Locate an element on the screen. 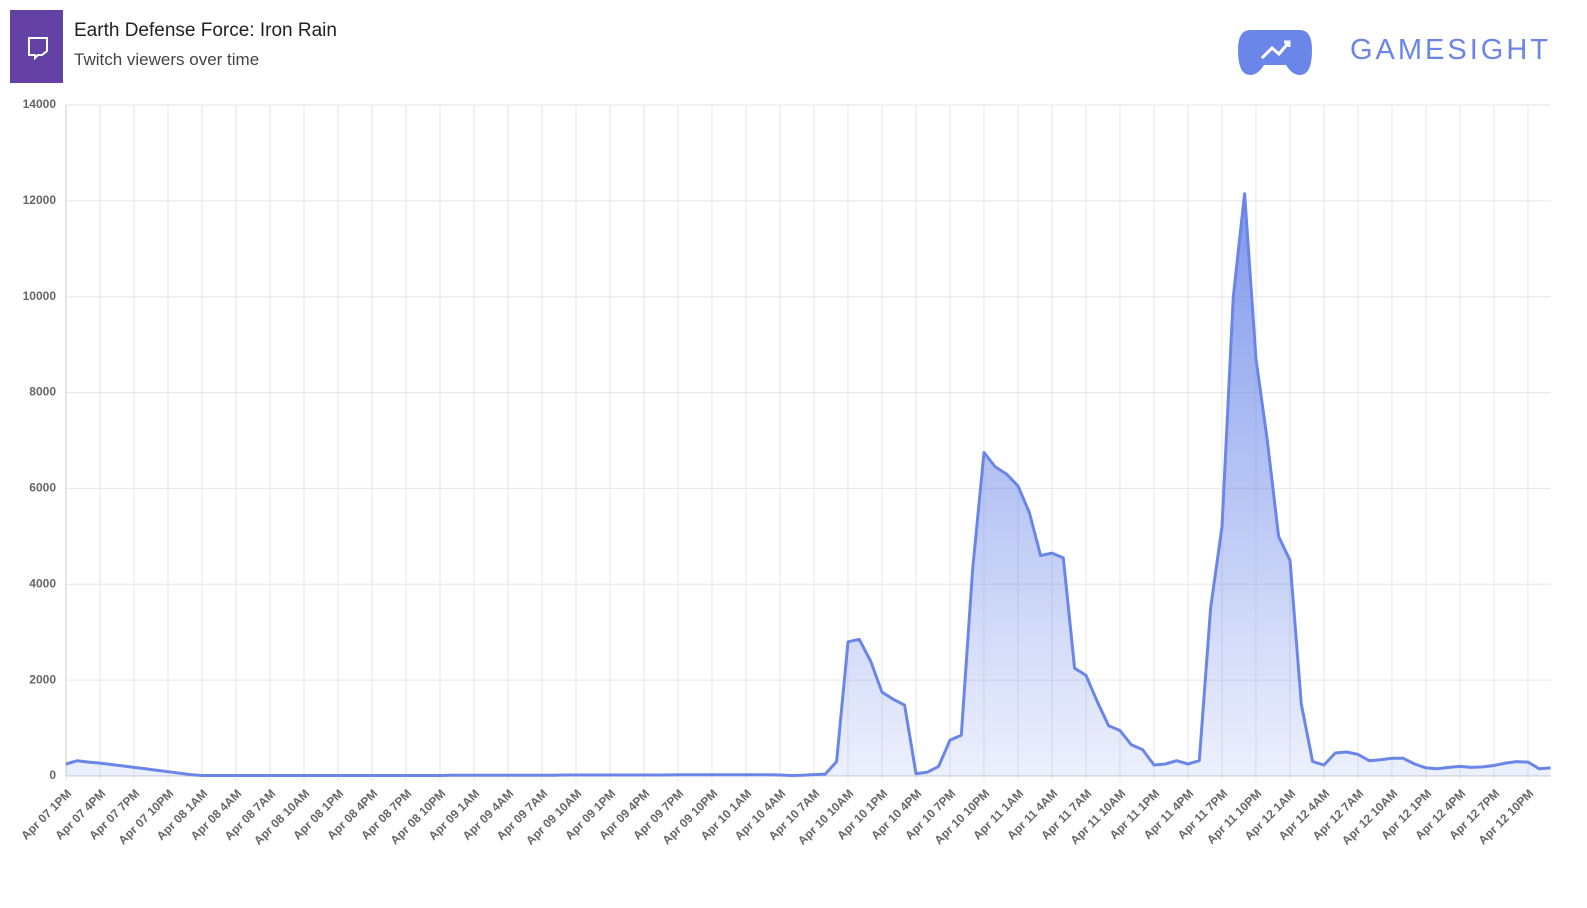 This screenshot has height=908, width=1587. brand-logo-arrow is located at coordinates (1275, 50).